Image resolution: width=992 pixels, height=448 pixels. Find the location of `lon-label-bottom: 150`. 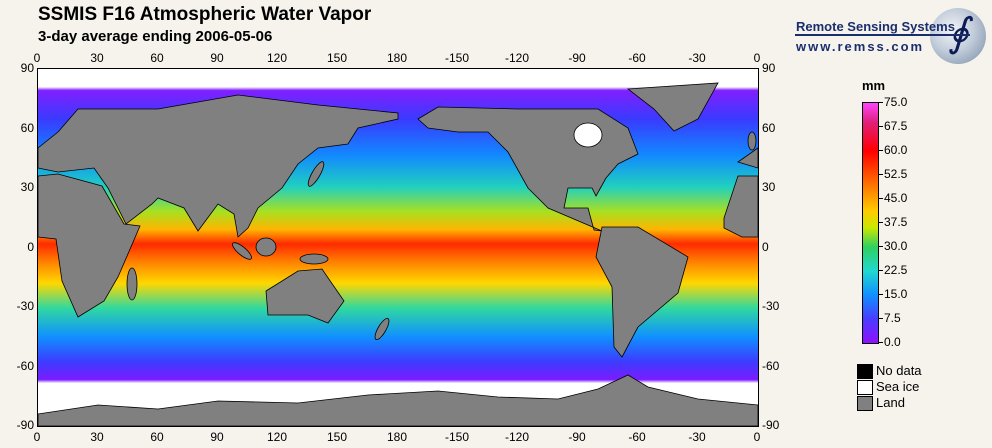

lon-label-bottom: 150 is located at coordinates (337, 437).